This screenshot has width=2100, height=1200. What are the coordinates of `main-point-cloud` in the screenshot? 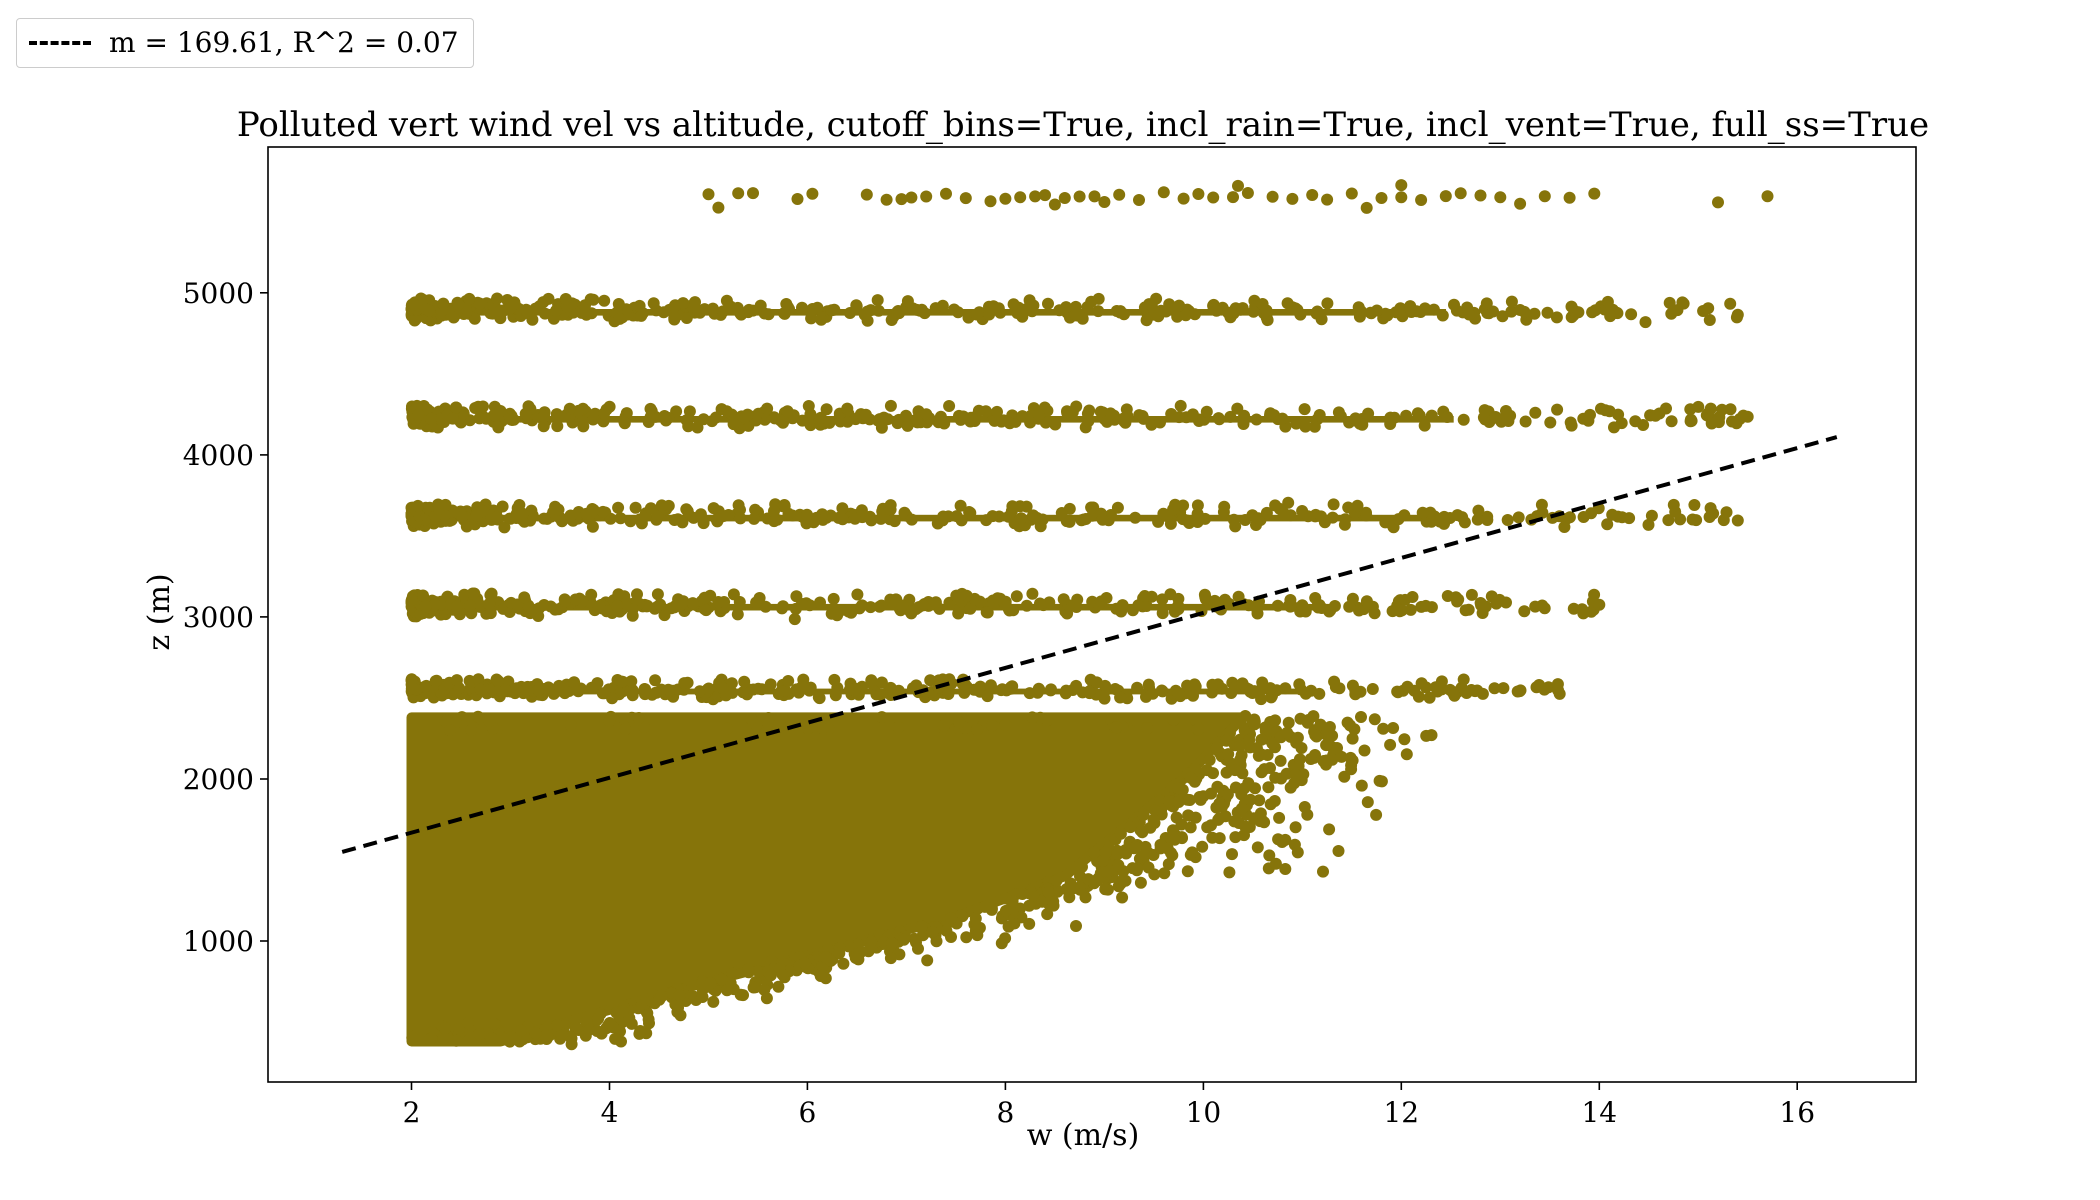 It's located at (827, 879).